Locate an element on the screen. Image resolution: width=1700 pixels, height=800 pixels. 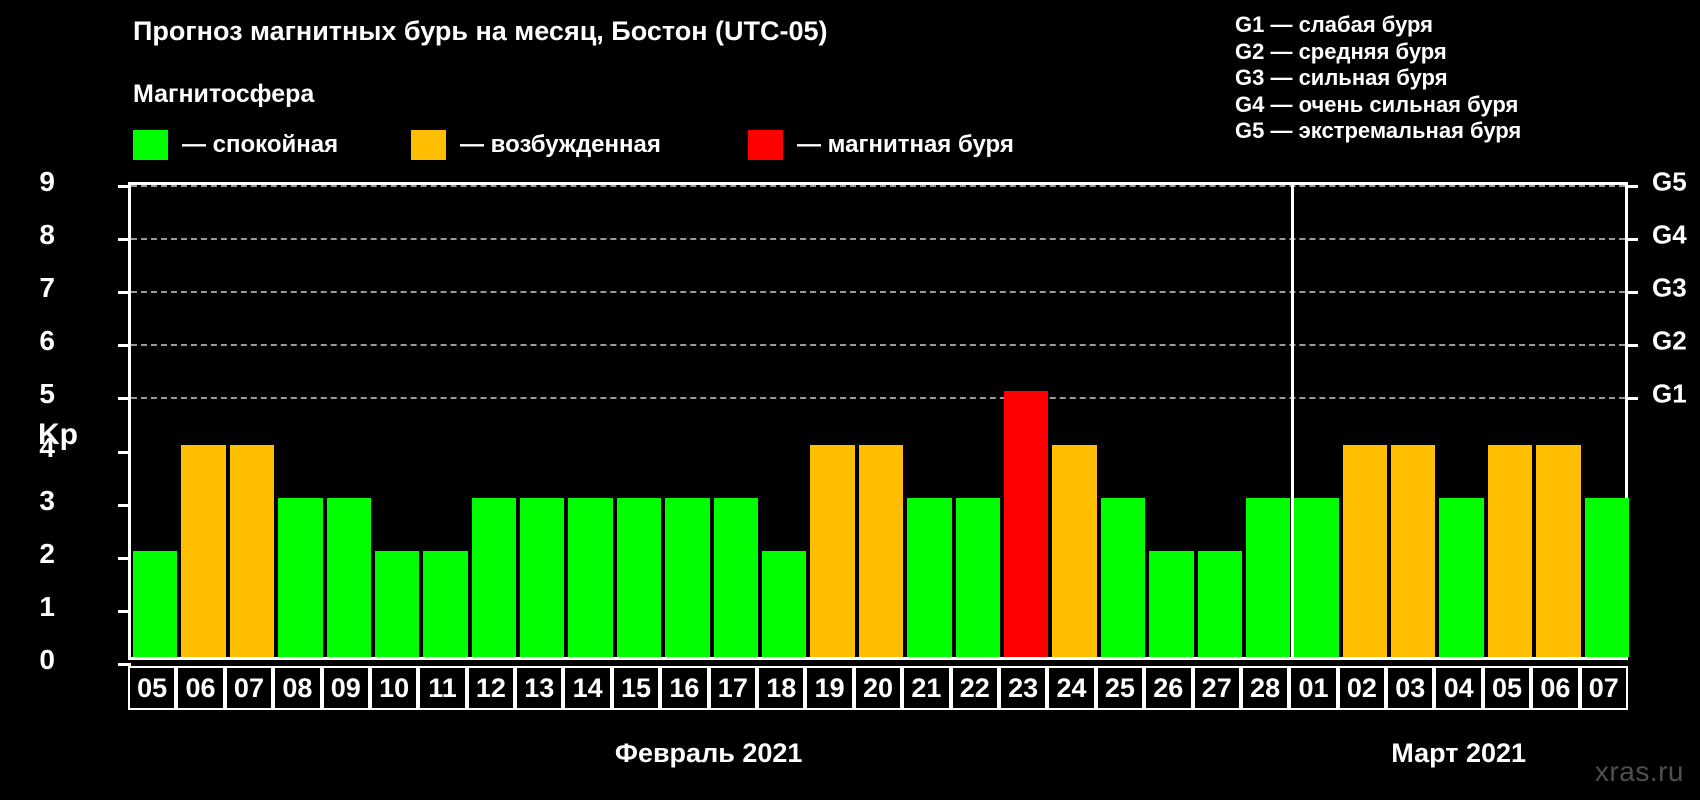
day-label-text: 19 is located at coordinates (829, 687).